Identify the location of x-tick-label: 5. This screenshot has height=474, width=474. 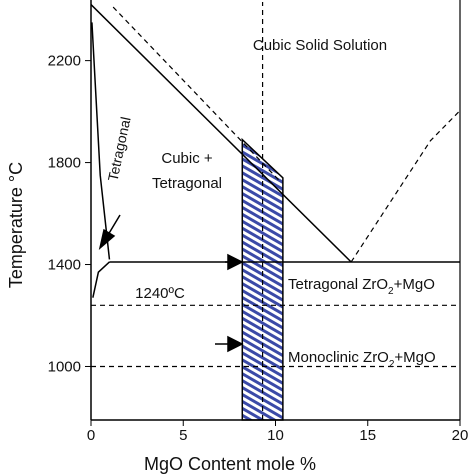
(183, 435).